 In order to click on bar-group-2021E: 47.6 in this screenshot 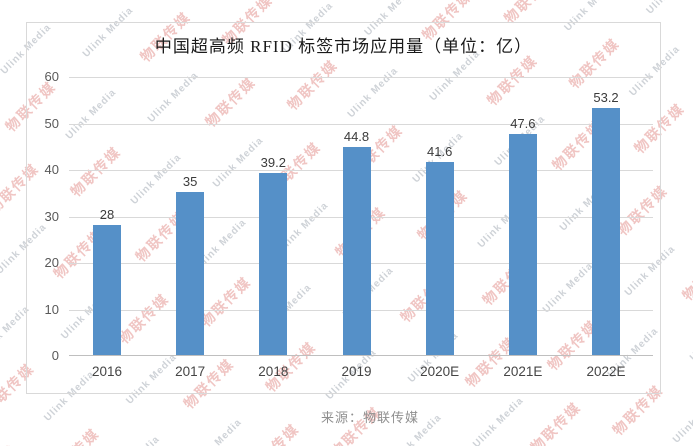, I will do `click(522, 215)`.